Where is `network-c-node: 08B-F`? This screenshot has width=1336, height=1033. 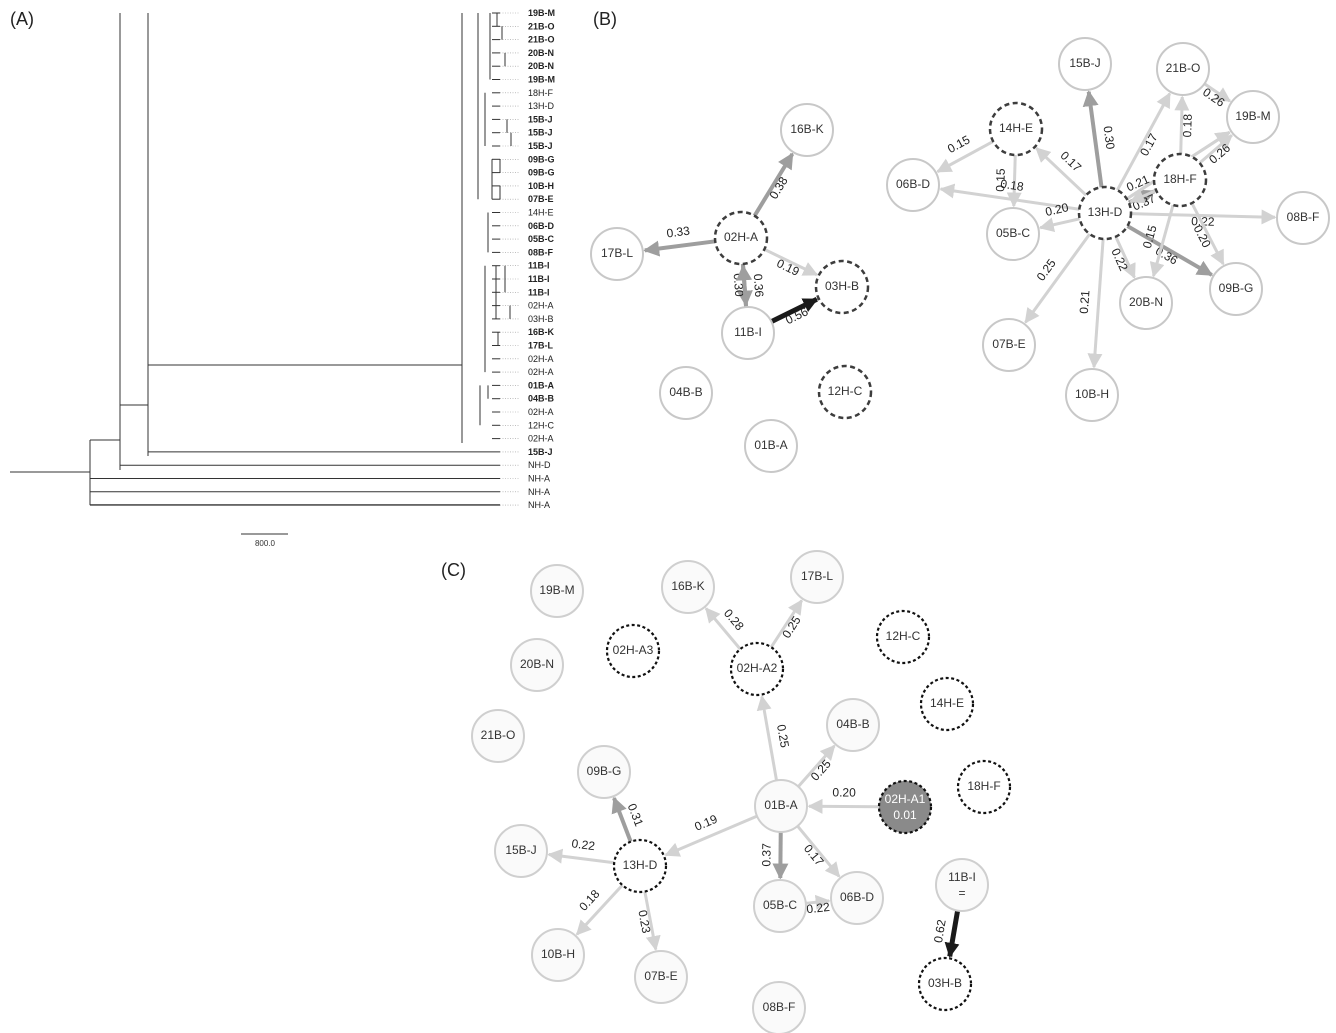
network-c-node: 08B-F is located at coordinates (779, 1007).